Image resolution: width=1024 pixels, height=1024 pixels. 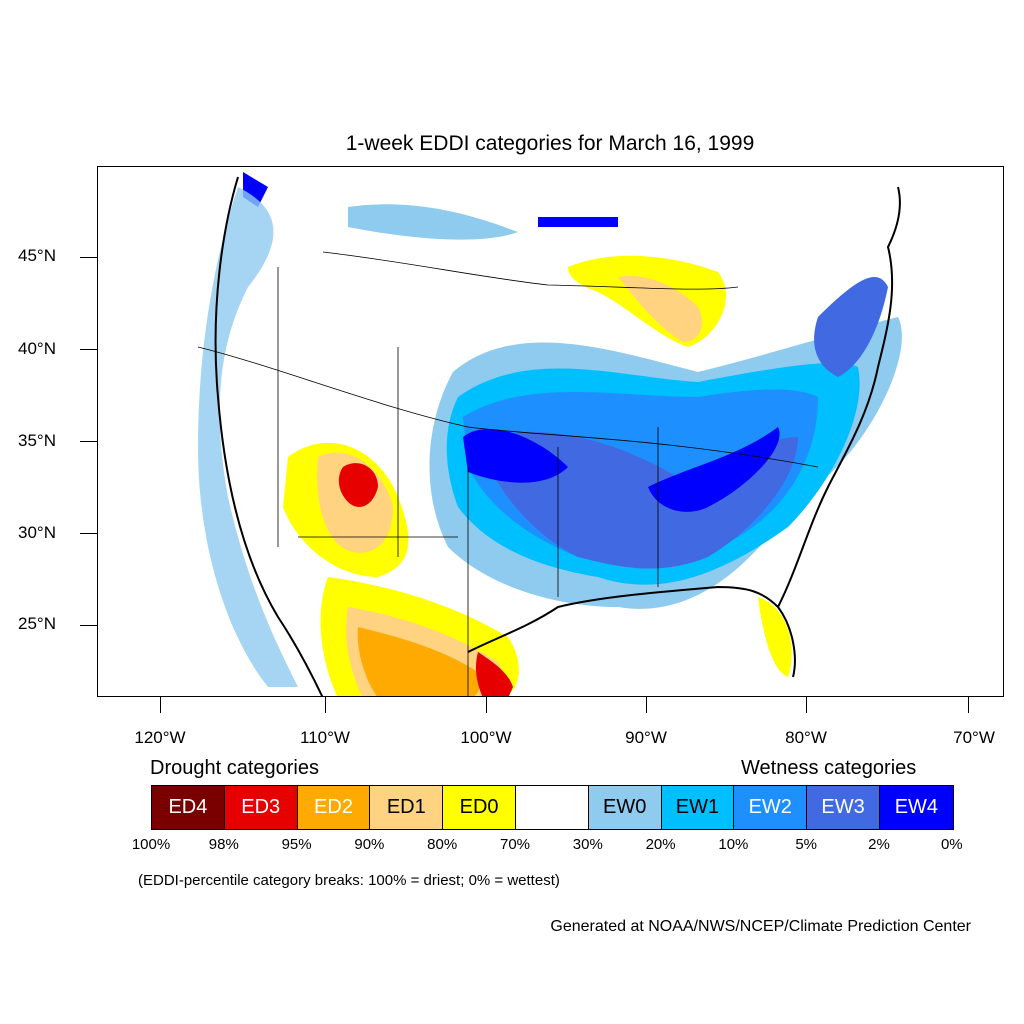 What do you see at coordinates (660, 844) in the screenshot?
I see `legend-break-label: 20%` at bounding box center [660, 844].